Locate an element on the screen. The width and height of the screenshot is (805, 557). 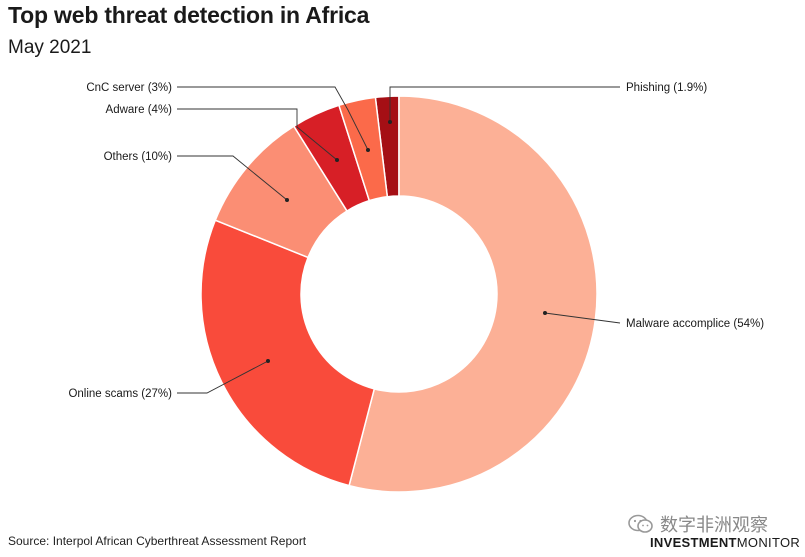
chart-subtitle: May 2021 is located at coordinates (50, 47).